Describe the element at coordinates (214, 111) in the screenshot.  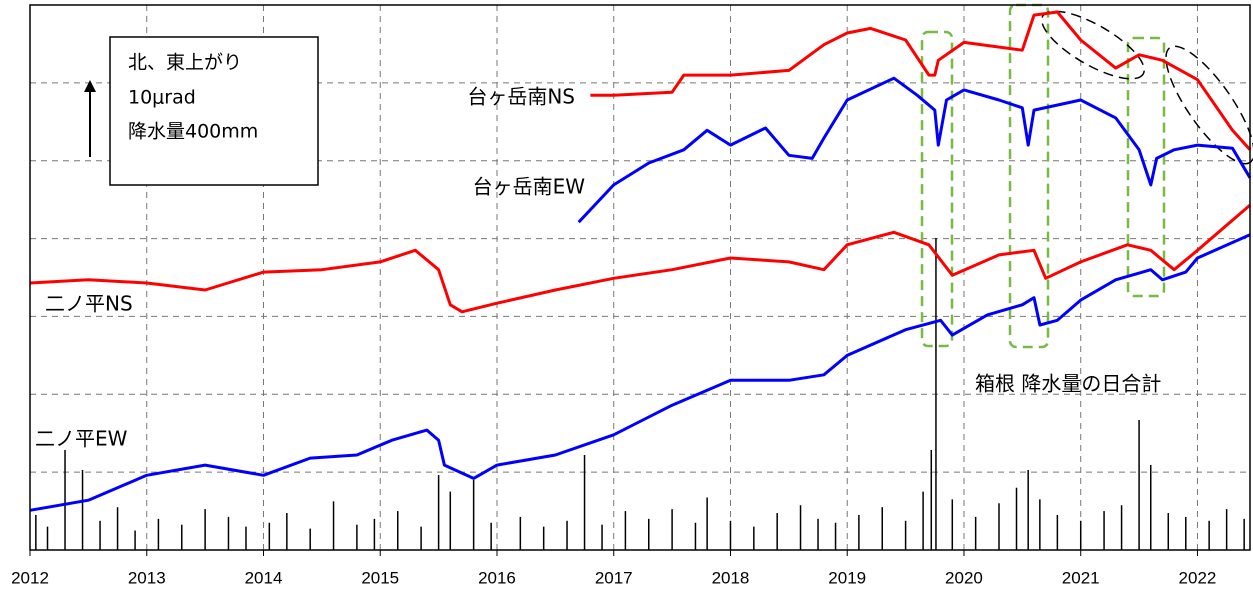
I see `scale-frame` at that location.